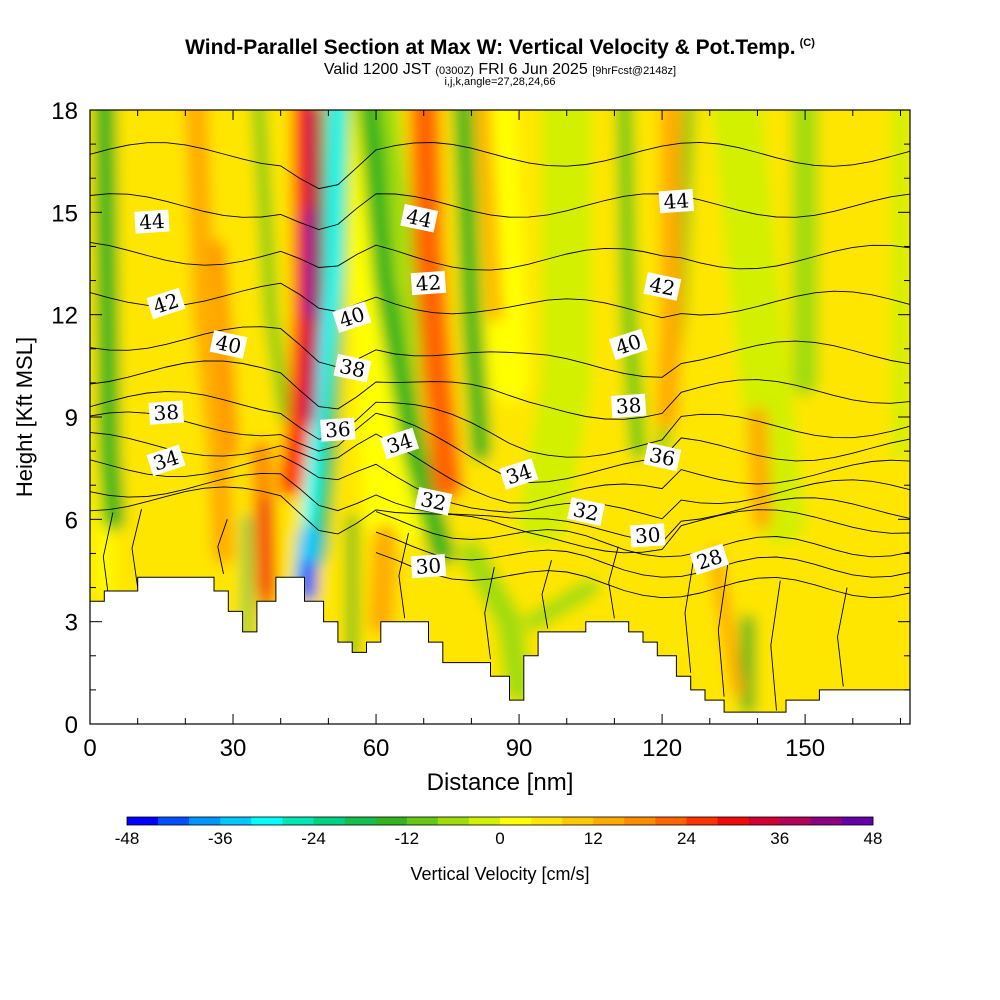 The image size is (1000, 1000). What do you see at coordinates (499, 838) in the screenshot?
I see `colorbar-tick-label: 0` at bounding box center [499, 838].